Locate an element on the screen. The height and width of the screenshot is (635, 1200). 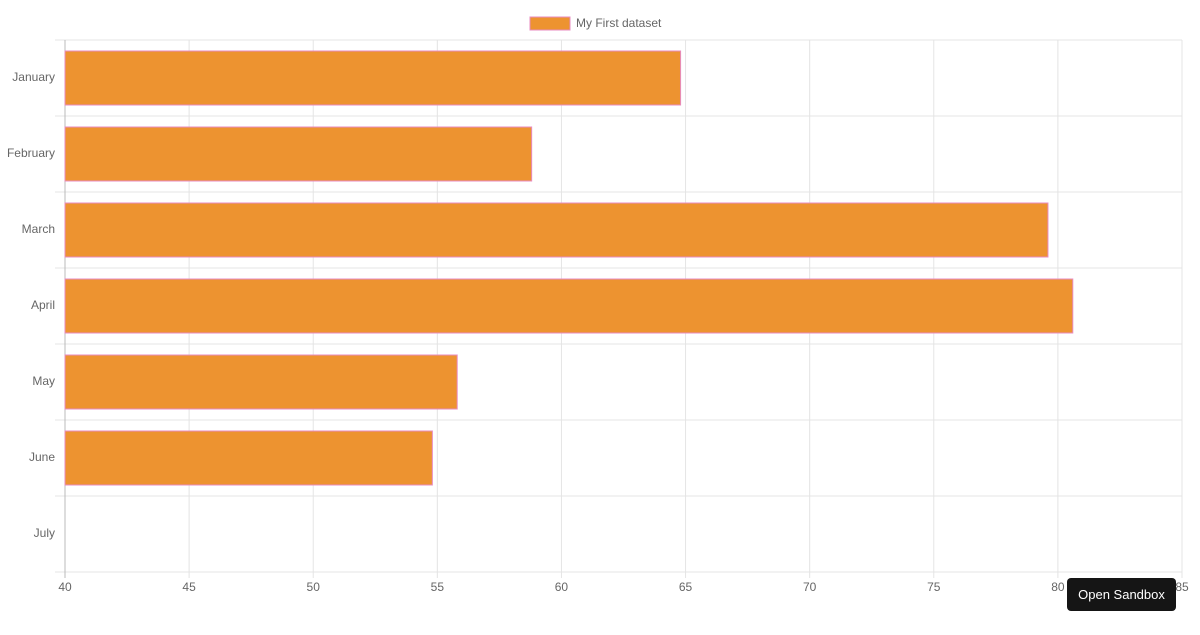
legend-label: My First dataset is located at coordinates (619, 23).